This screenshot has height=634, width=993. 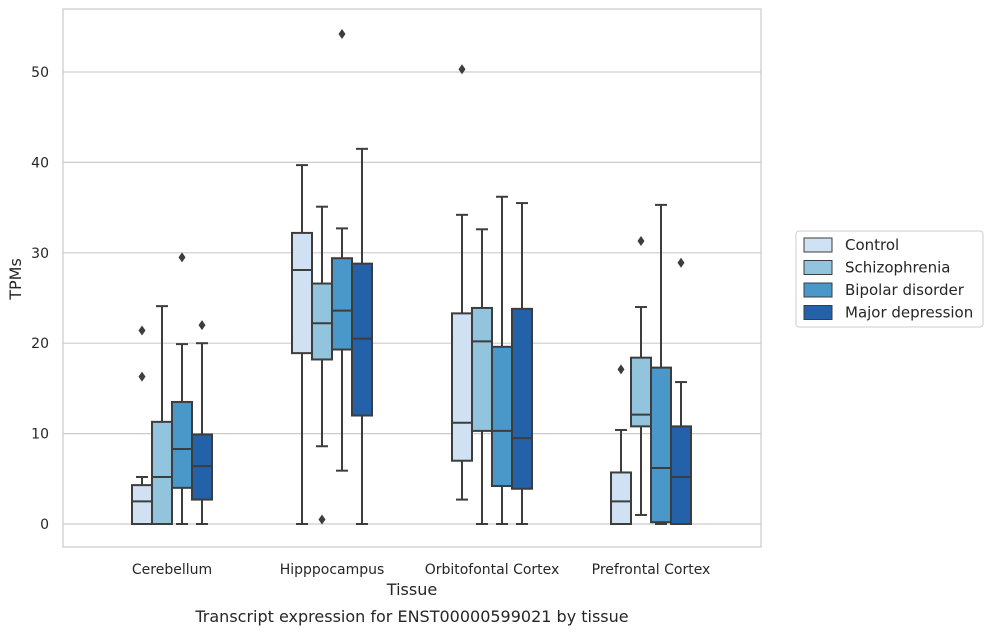 What do you see at coordinates (40, 299) in the screenshot?
I see `y-tick-labels: 0 10 20 30 40 50` at bounding box center [40, 299].